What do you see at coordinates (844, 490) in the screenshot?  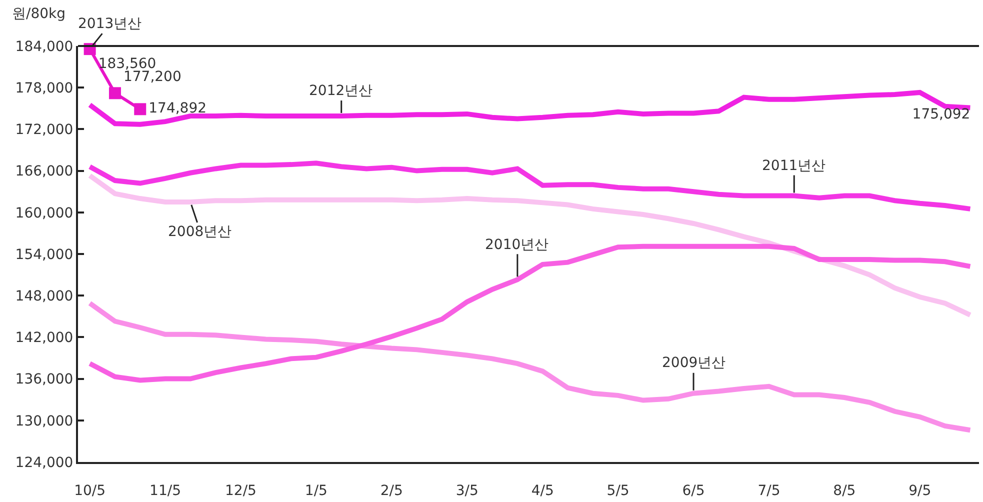 I see `x-tick-label: 8/5` at bounding box center [844, 490].